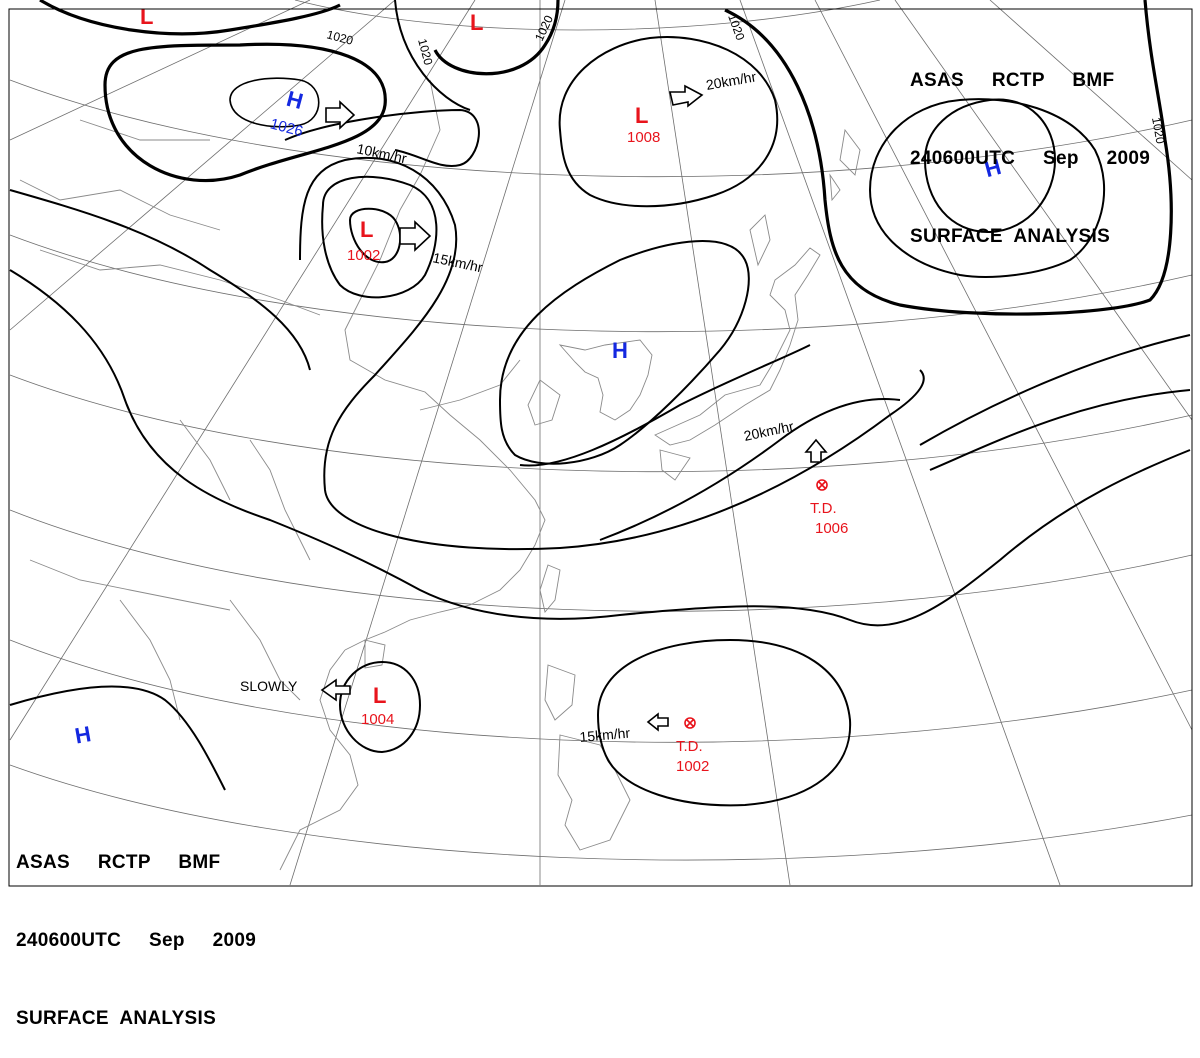 The image size is (1200, 1058). Describe the element at coordinates (831, 528) in the screenshot. I see `td-value: 1006` at that location.